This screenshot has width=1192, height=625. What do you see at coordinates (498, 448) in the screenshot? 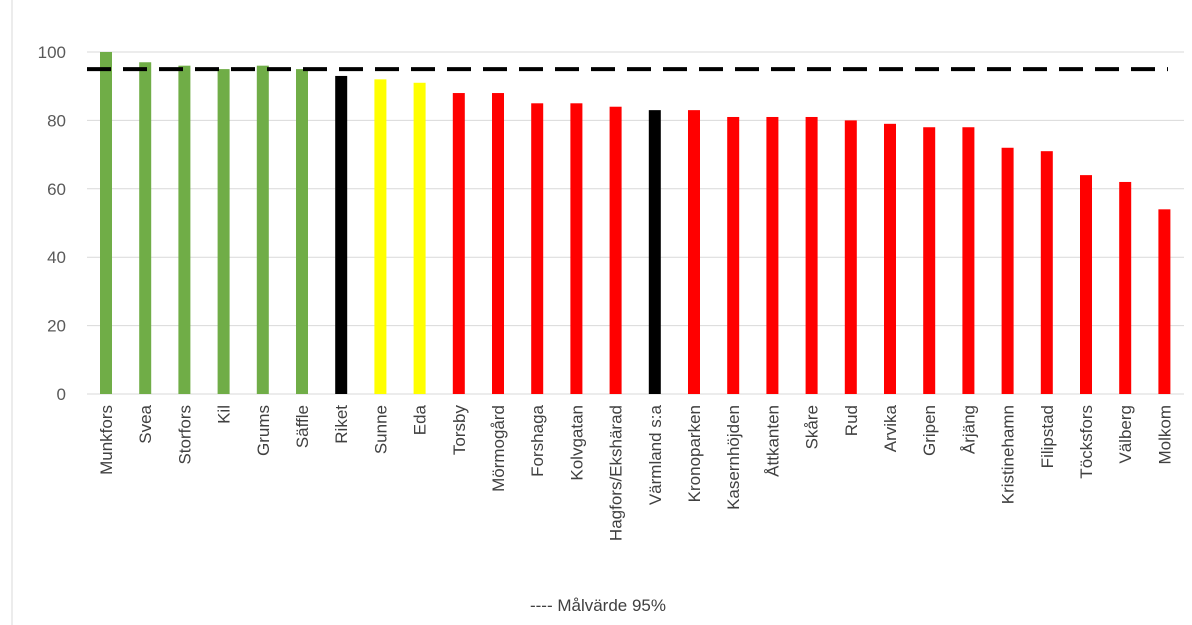
I see `x-tick-label: Mörmogård` at bounding box center [498, 448].